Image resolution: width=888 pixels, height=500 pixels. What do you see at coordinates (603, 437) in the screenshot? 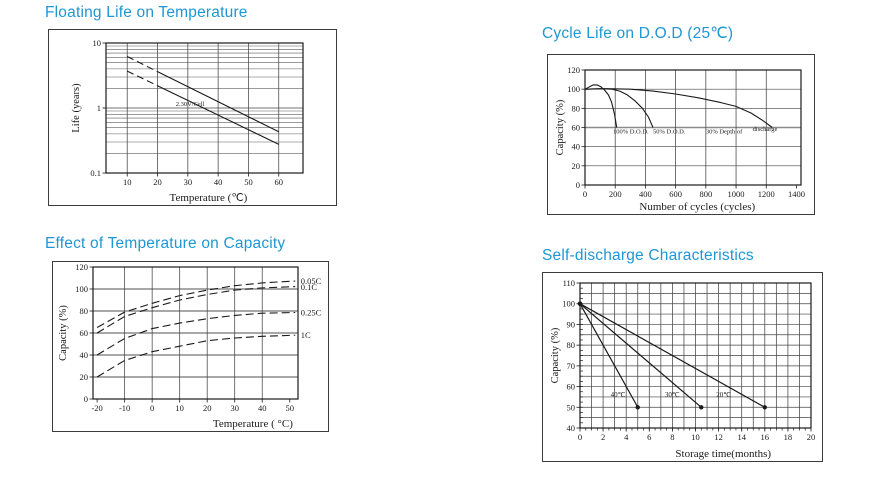
I see `svg-text: 2` at bounding box center [603, 437].